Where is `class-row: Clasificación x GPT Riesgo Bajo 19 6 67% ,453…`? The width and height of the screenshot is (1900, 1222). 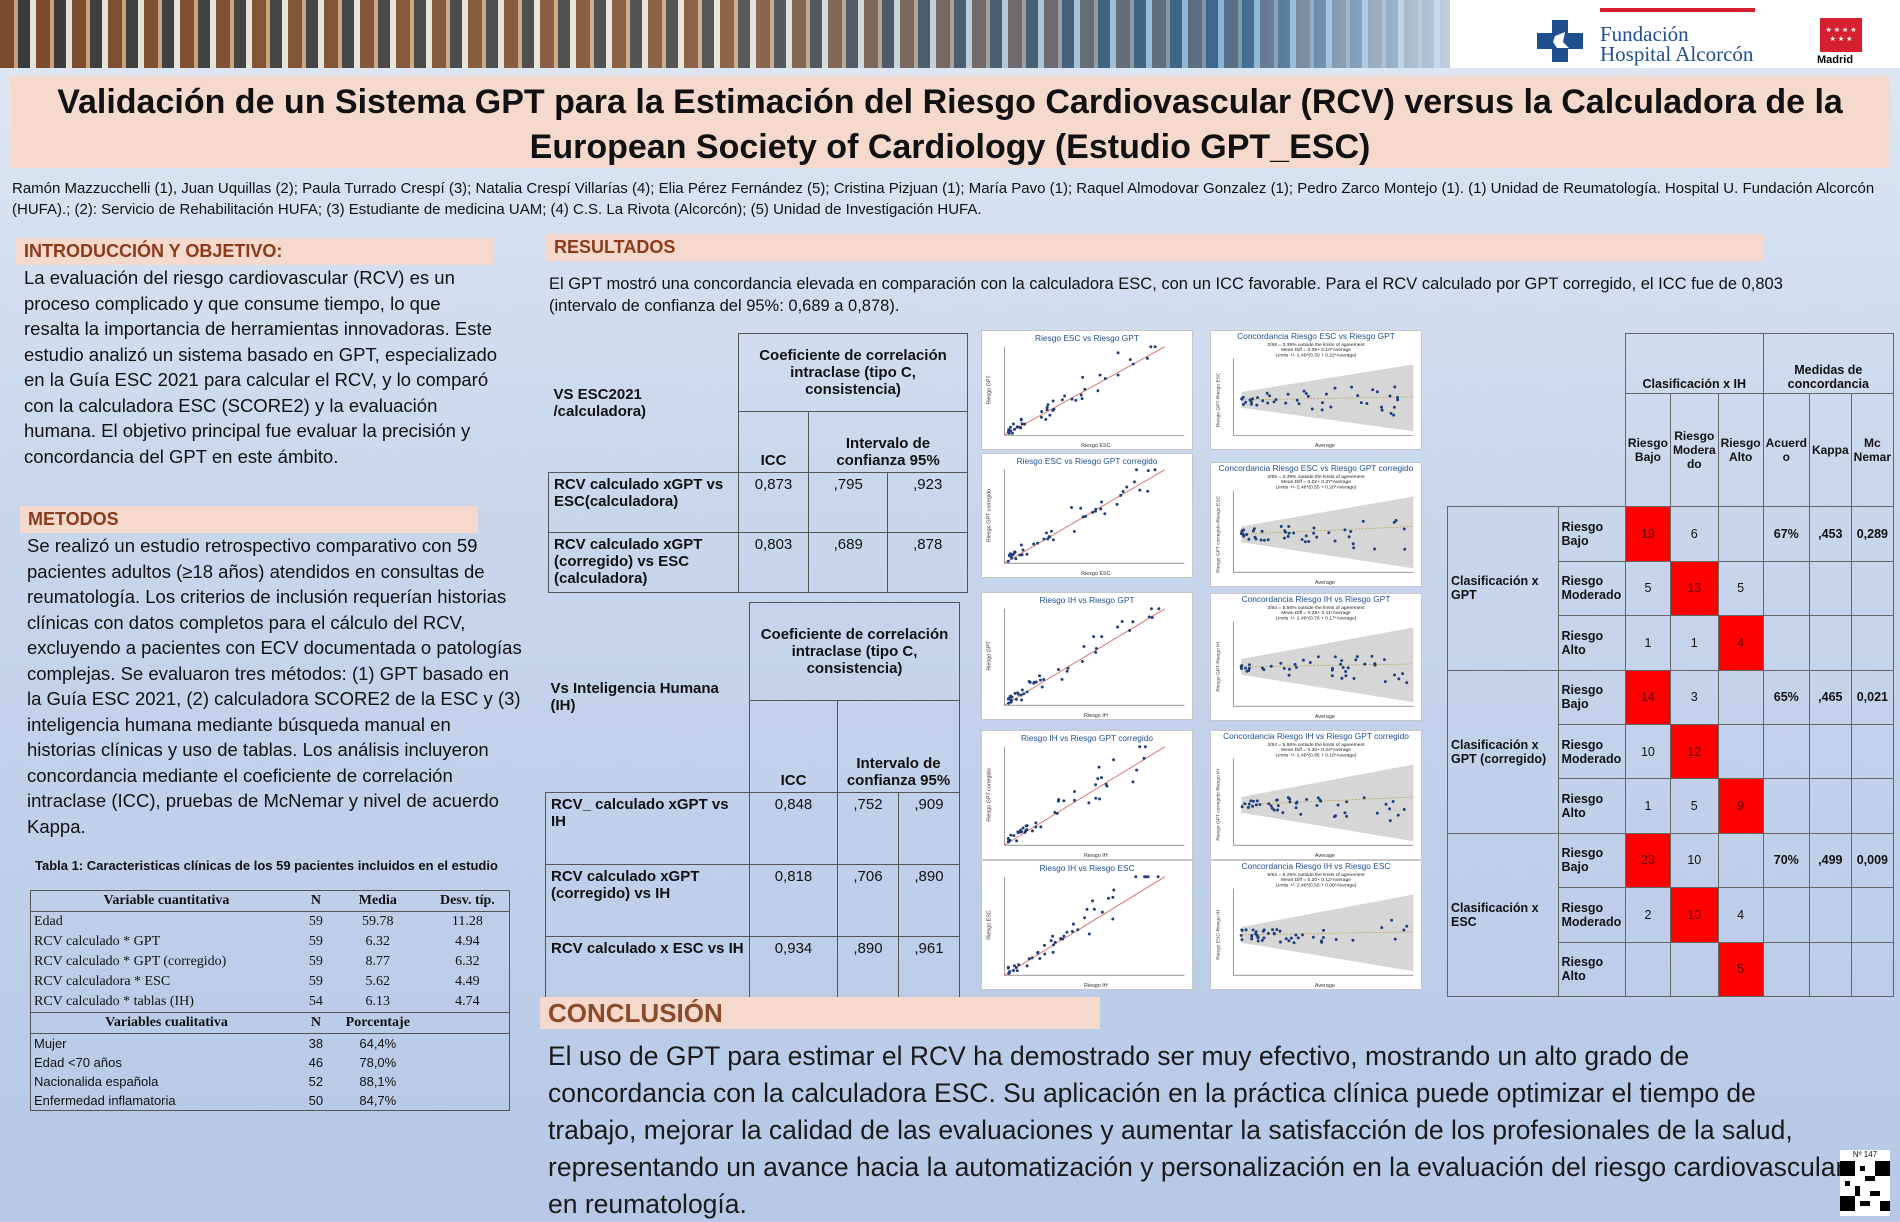
class-row: Clasificación x GPT Riesgo Bajo 19 6 67% ,453… is located at coordinates (1671, 588).